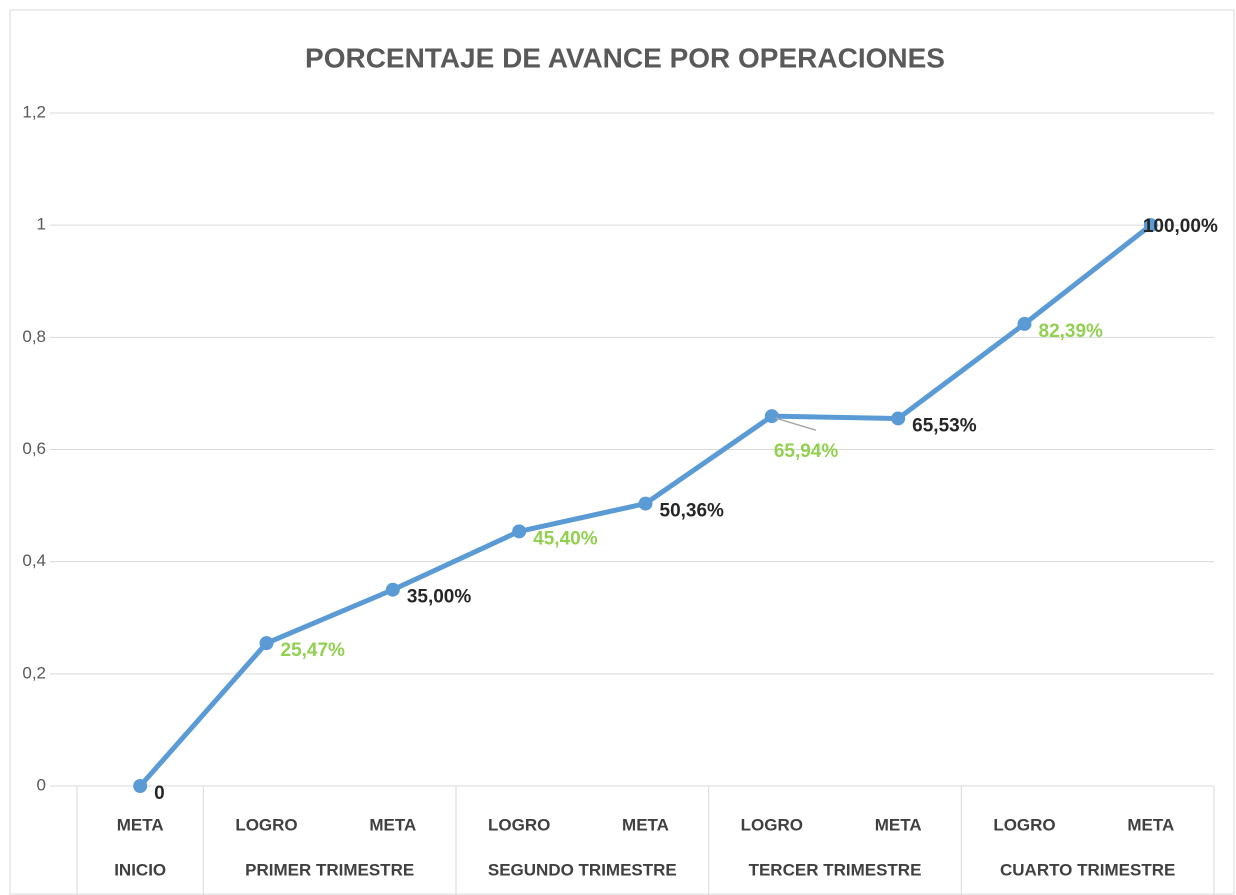 The height and width of the screenshot is (895, 1236). What do you see at coordinates (329, 869) in the screenshot?
I see `x-group-label: PRIMER TRIMESTRE` at bounding box center [329, 869].